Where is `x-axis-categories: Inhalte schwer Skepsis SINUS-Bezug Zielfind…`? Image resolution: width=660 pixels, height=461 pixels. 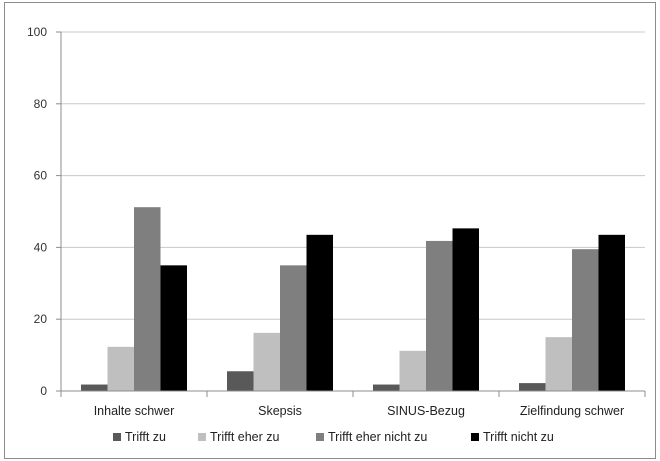 x-axis-categories: Inhalte schwer Skepsis SINUS-Bezug Zielfind… is located at coordinates (359, 411).